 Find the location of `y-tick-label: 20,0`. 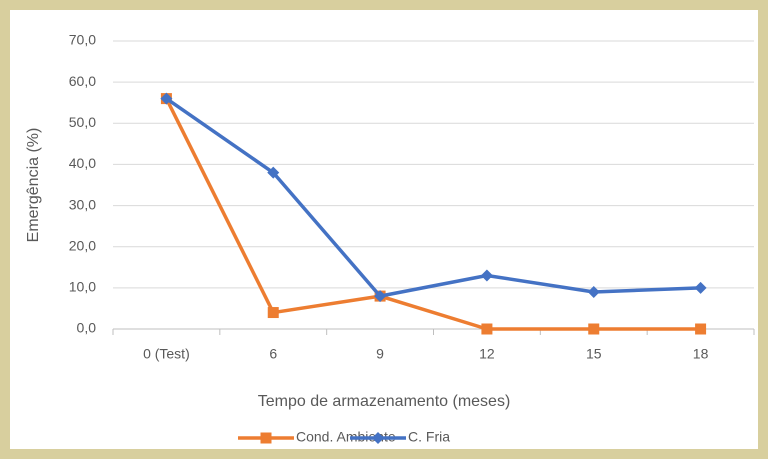

y-tick-label: 20,0 is located at coordinates (82, 245).